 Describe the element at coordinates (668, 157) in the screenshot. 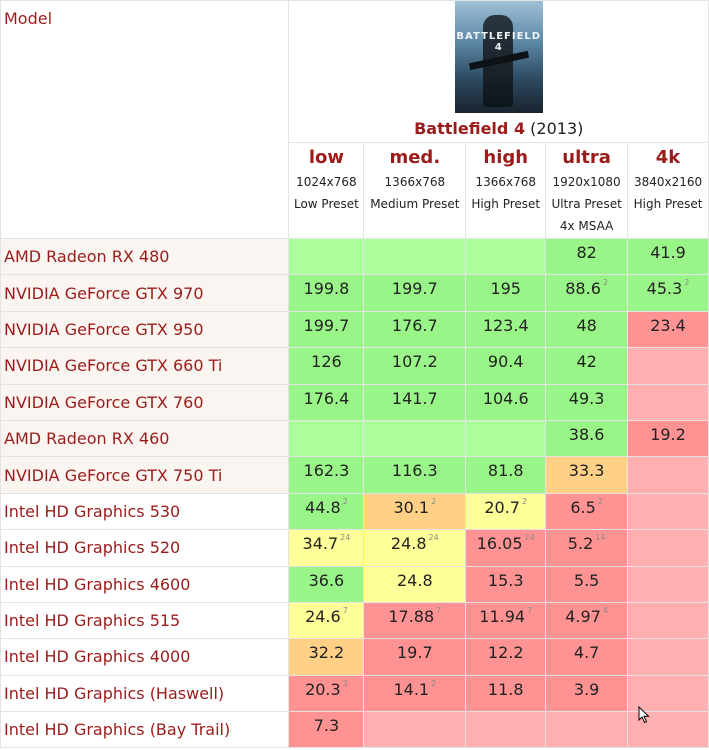

I see `preset-name: 4k` at that location.